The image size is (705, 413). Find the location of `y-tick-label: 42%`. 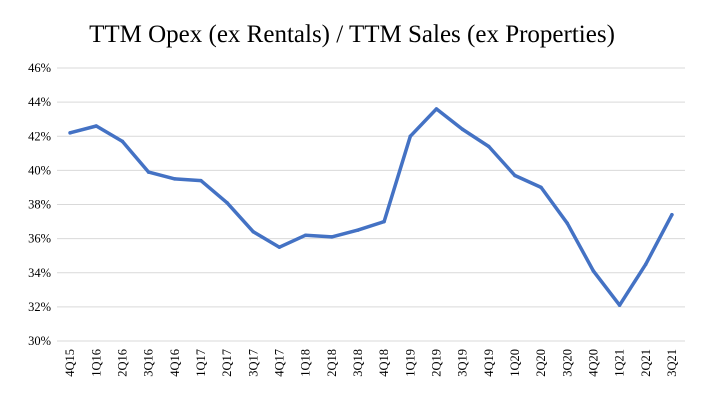

y-tick-label: 42% is located at coordinates (39, 136).